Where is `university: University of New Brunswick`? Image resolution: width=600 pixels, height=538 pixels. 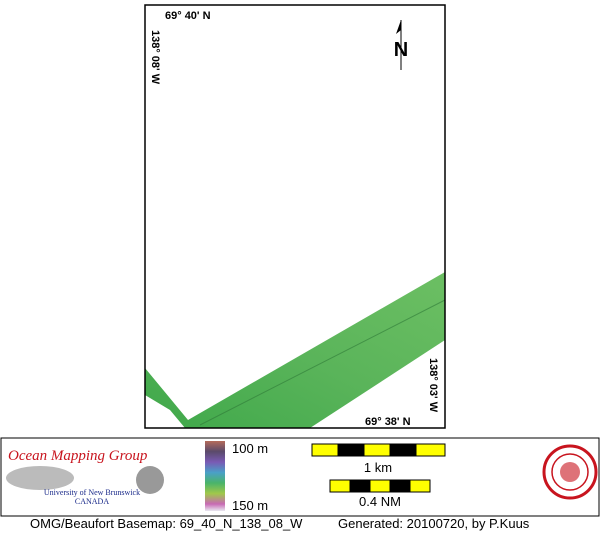
university: University of New Brunswick is located at coordinates (92, 492).